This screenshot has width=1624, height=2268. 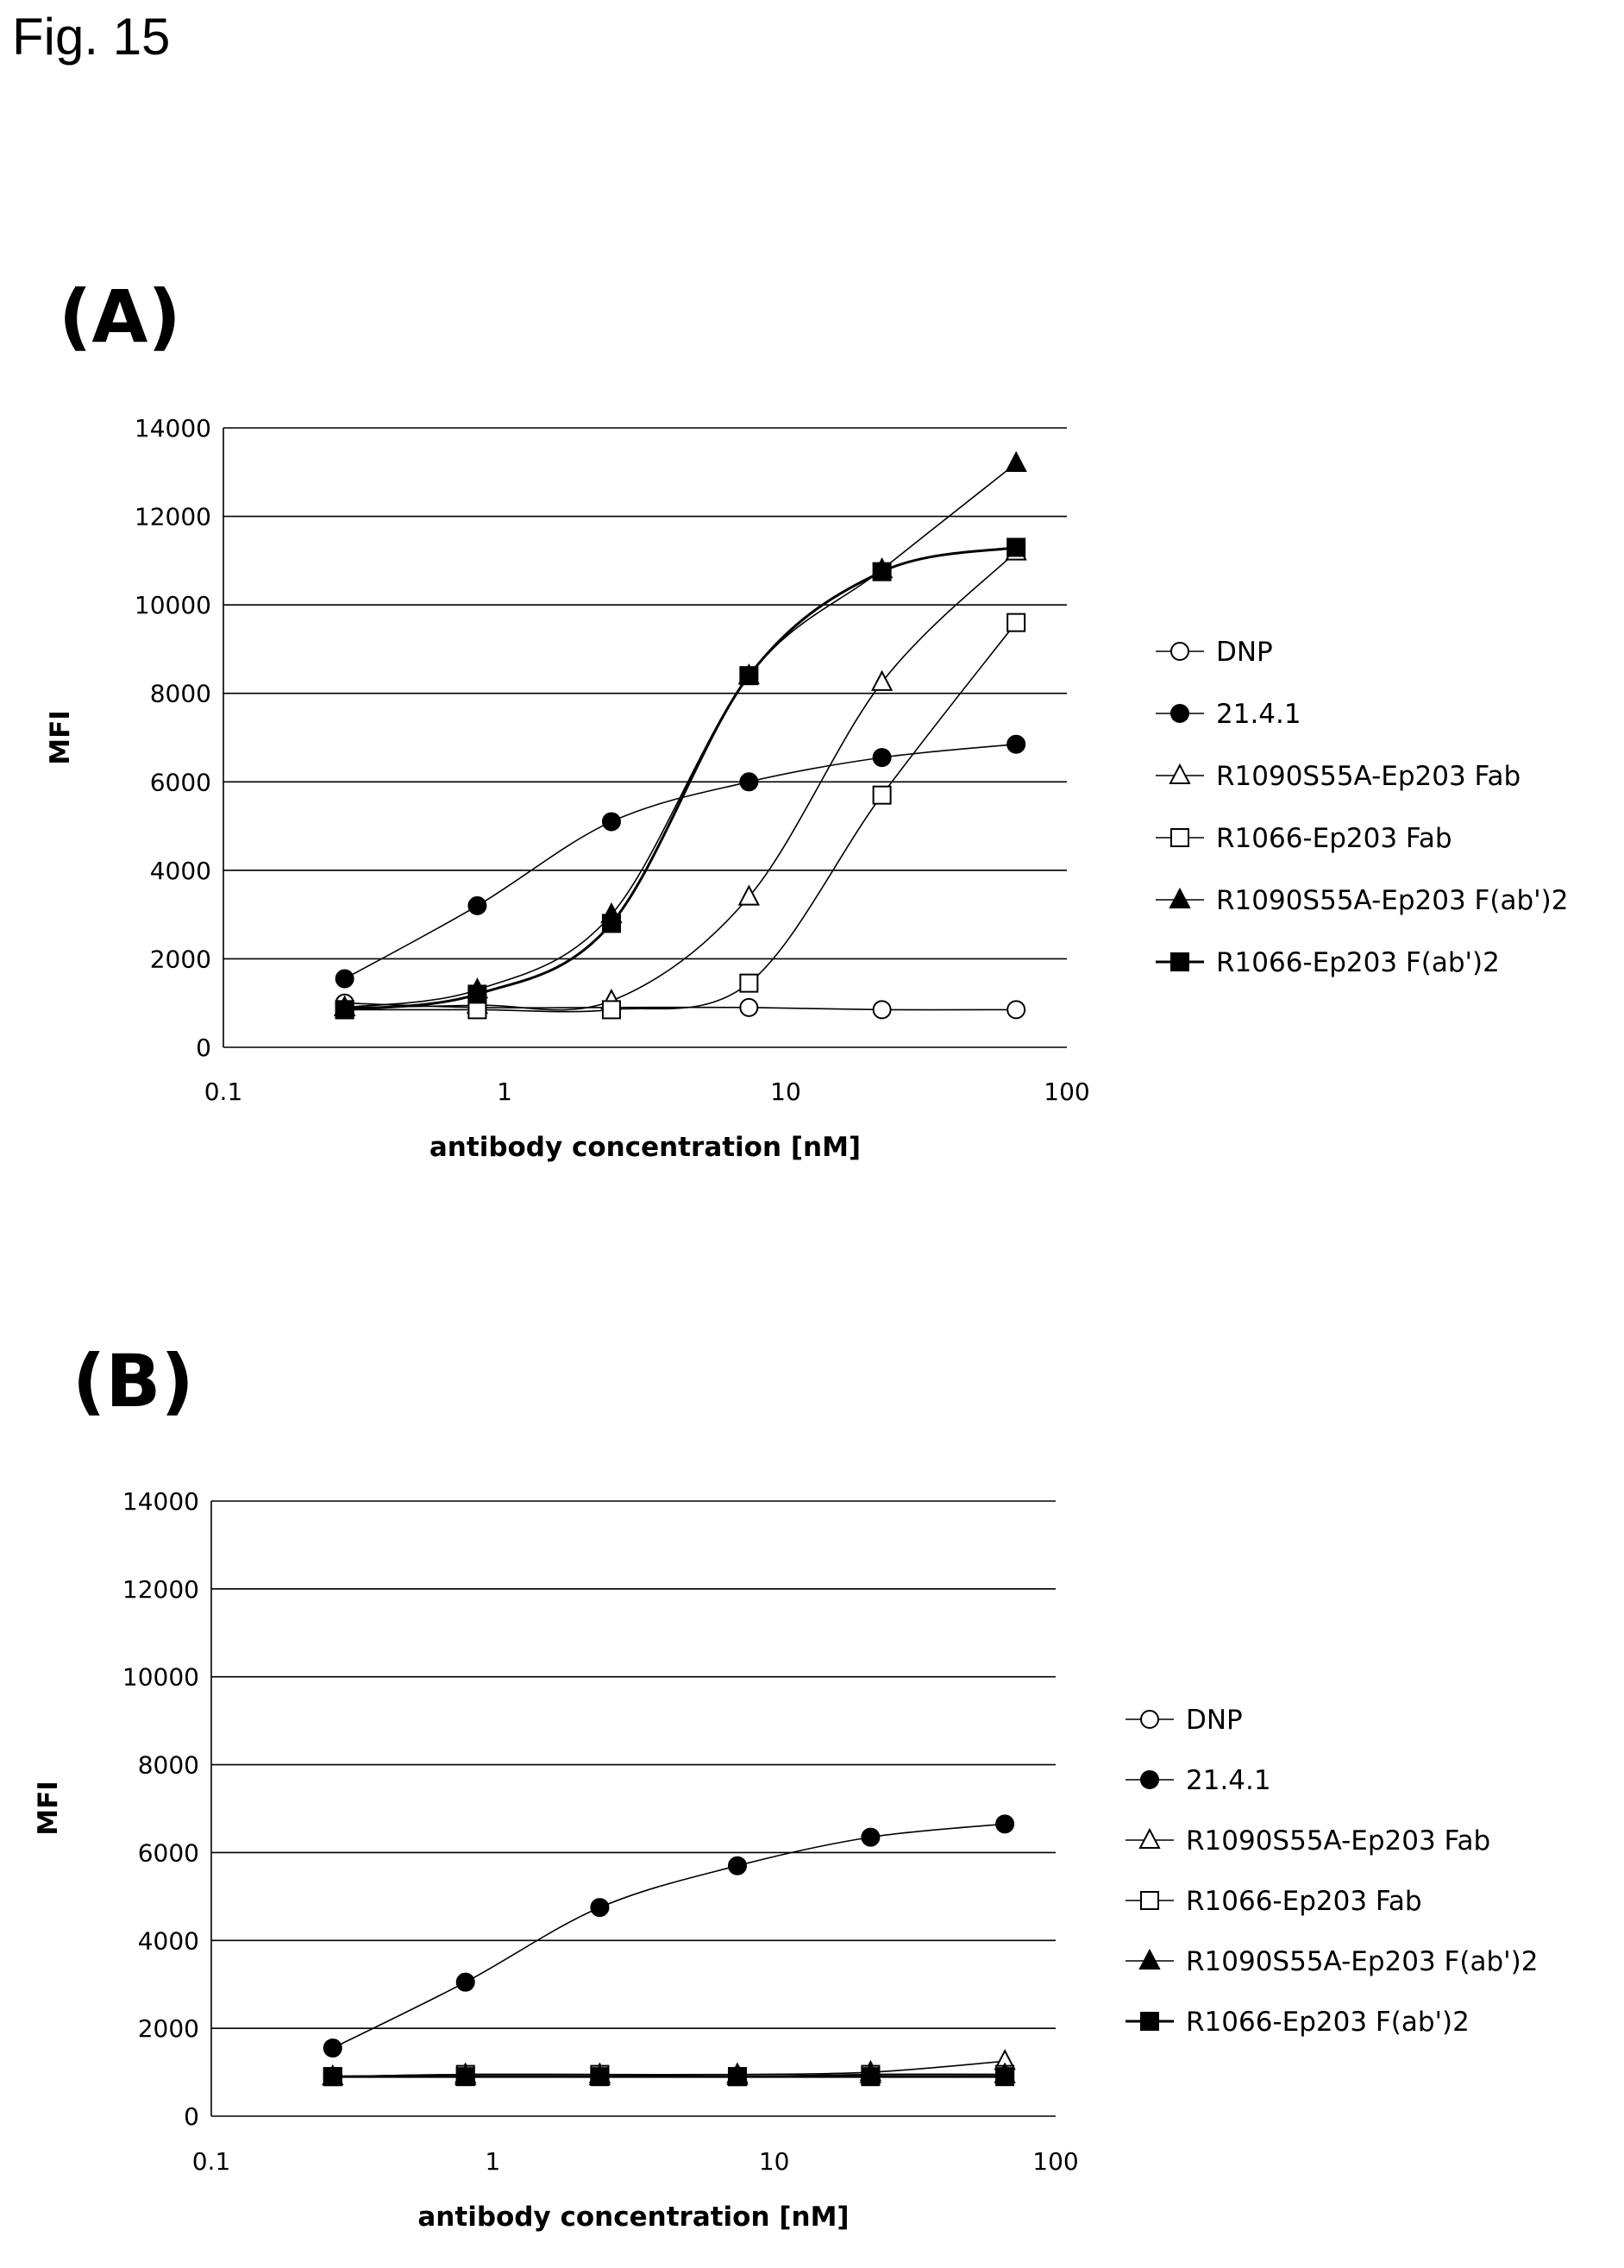 I want to click on panel-a-label: (A), so click(x=120, y=316).